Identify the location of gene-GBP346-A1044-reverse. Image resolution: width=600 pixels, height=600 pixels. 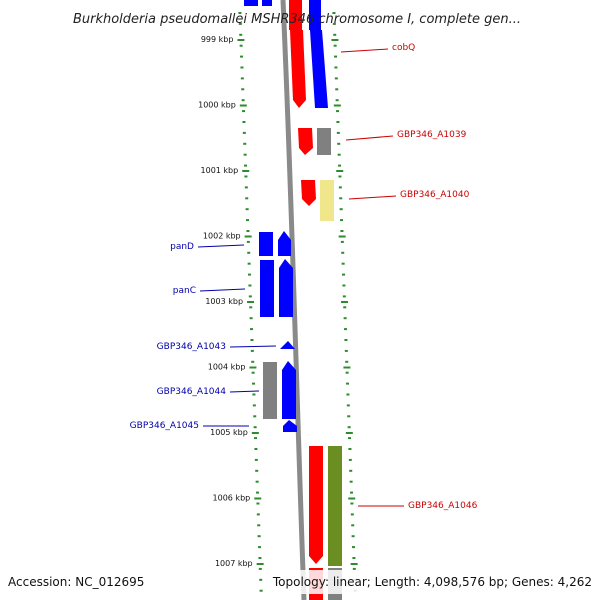
(289, 390).